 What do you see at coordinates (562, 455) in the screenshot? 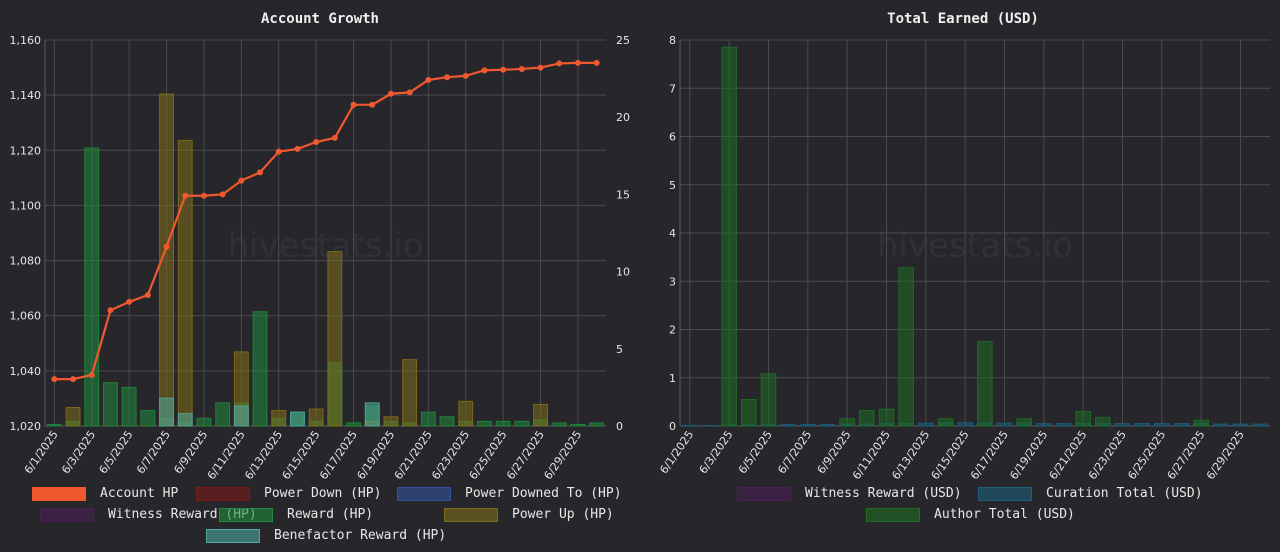
I see `x-tick-label: 6/29/2025` at bounding box center [562, 455].